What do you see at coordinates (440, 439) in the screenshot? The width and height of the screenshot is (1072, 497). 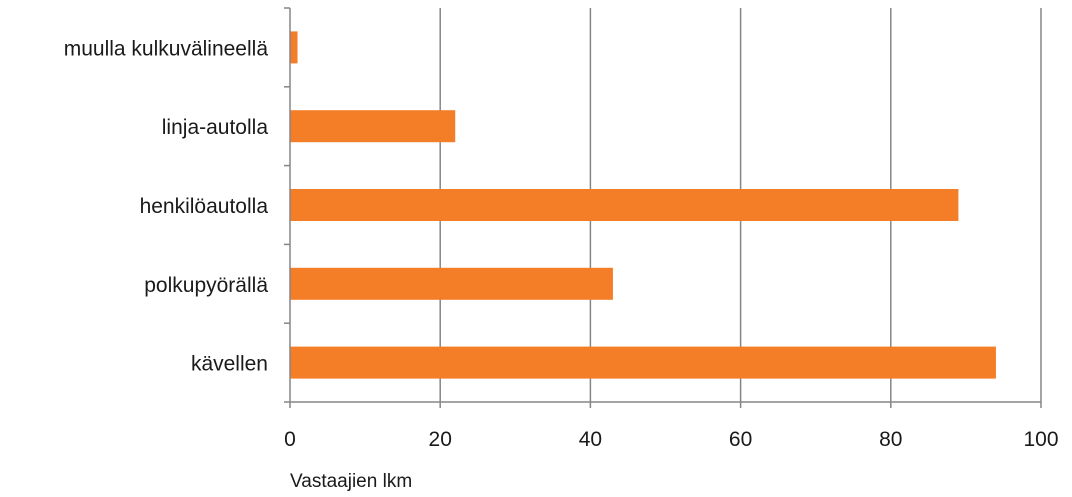 I see `x-tick-label: 20` at bounding box center [440, 439].